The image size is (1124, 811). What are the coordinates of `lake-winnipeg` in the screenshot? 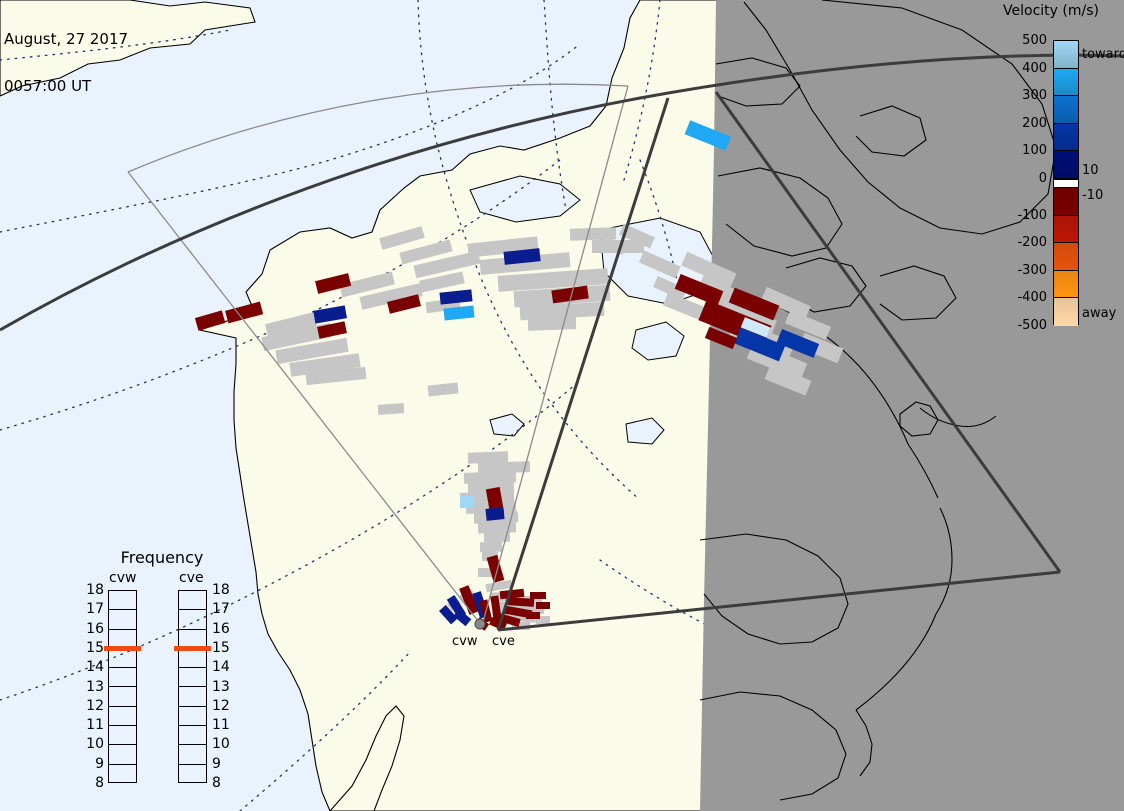 It's located at (645, 431).